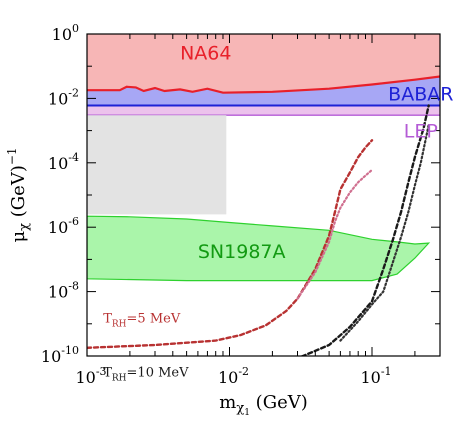  What do you see at coordinates (63, 226) in the screenshot?
I see `y-tick-label: 10⁻⁶` at bounding box center [63, 226].